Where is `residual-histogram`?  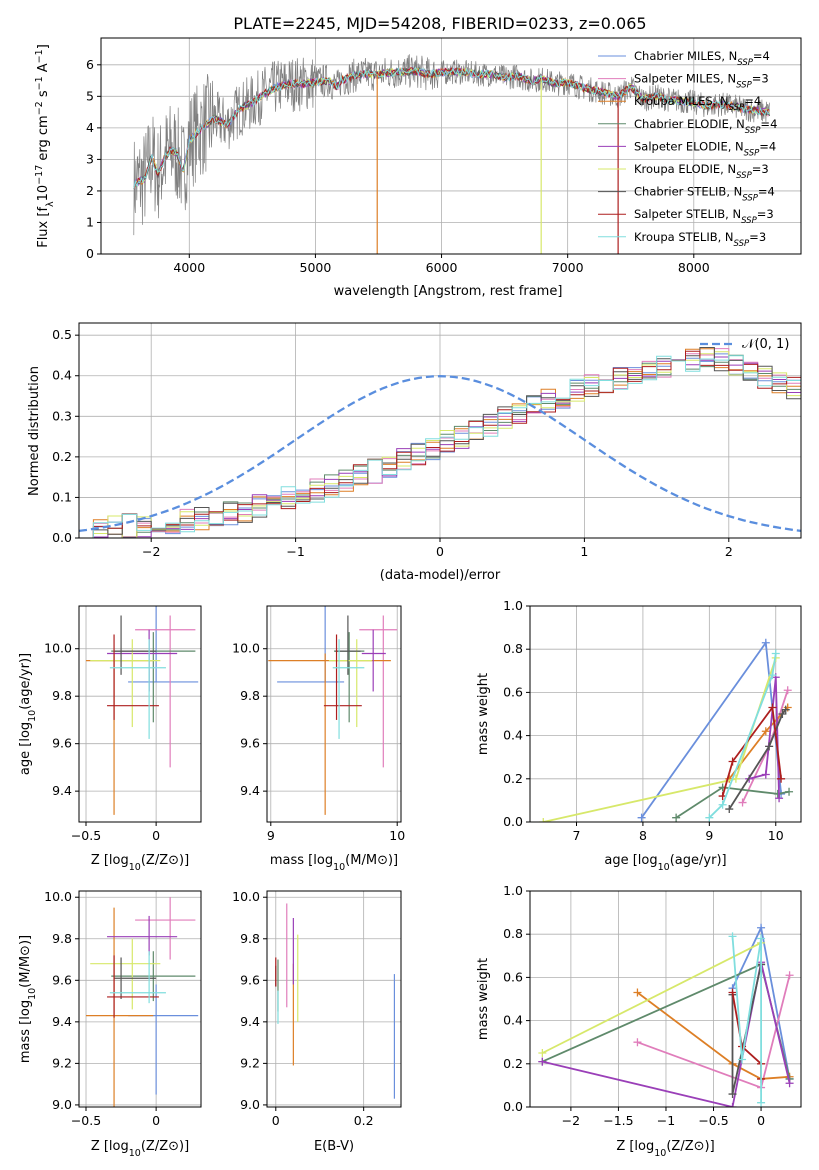 residual-histogram is located at coordinates (440, 446).